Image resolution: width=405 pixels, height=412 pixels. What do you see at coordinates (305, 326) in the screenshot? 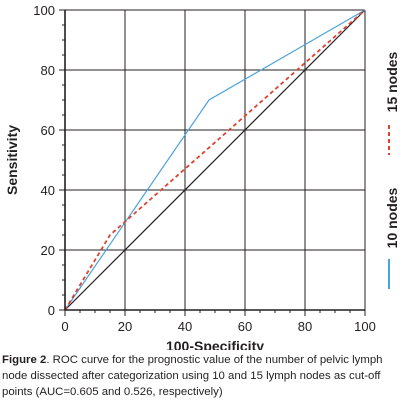
I see `x-tick-label: 80` at bounding box center [305, 326].